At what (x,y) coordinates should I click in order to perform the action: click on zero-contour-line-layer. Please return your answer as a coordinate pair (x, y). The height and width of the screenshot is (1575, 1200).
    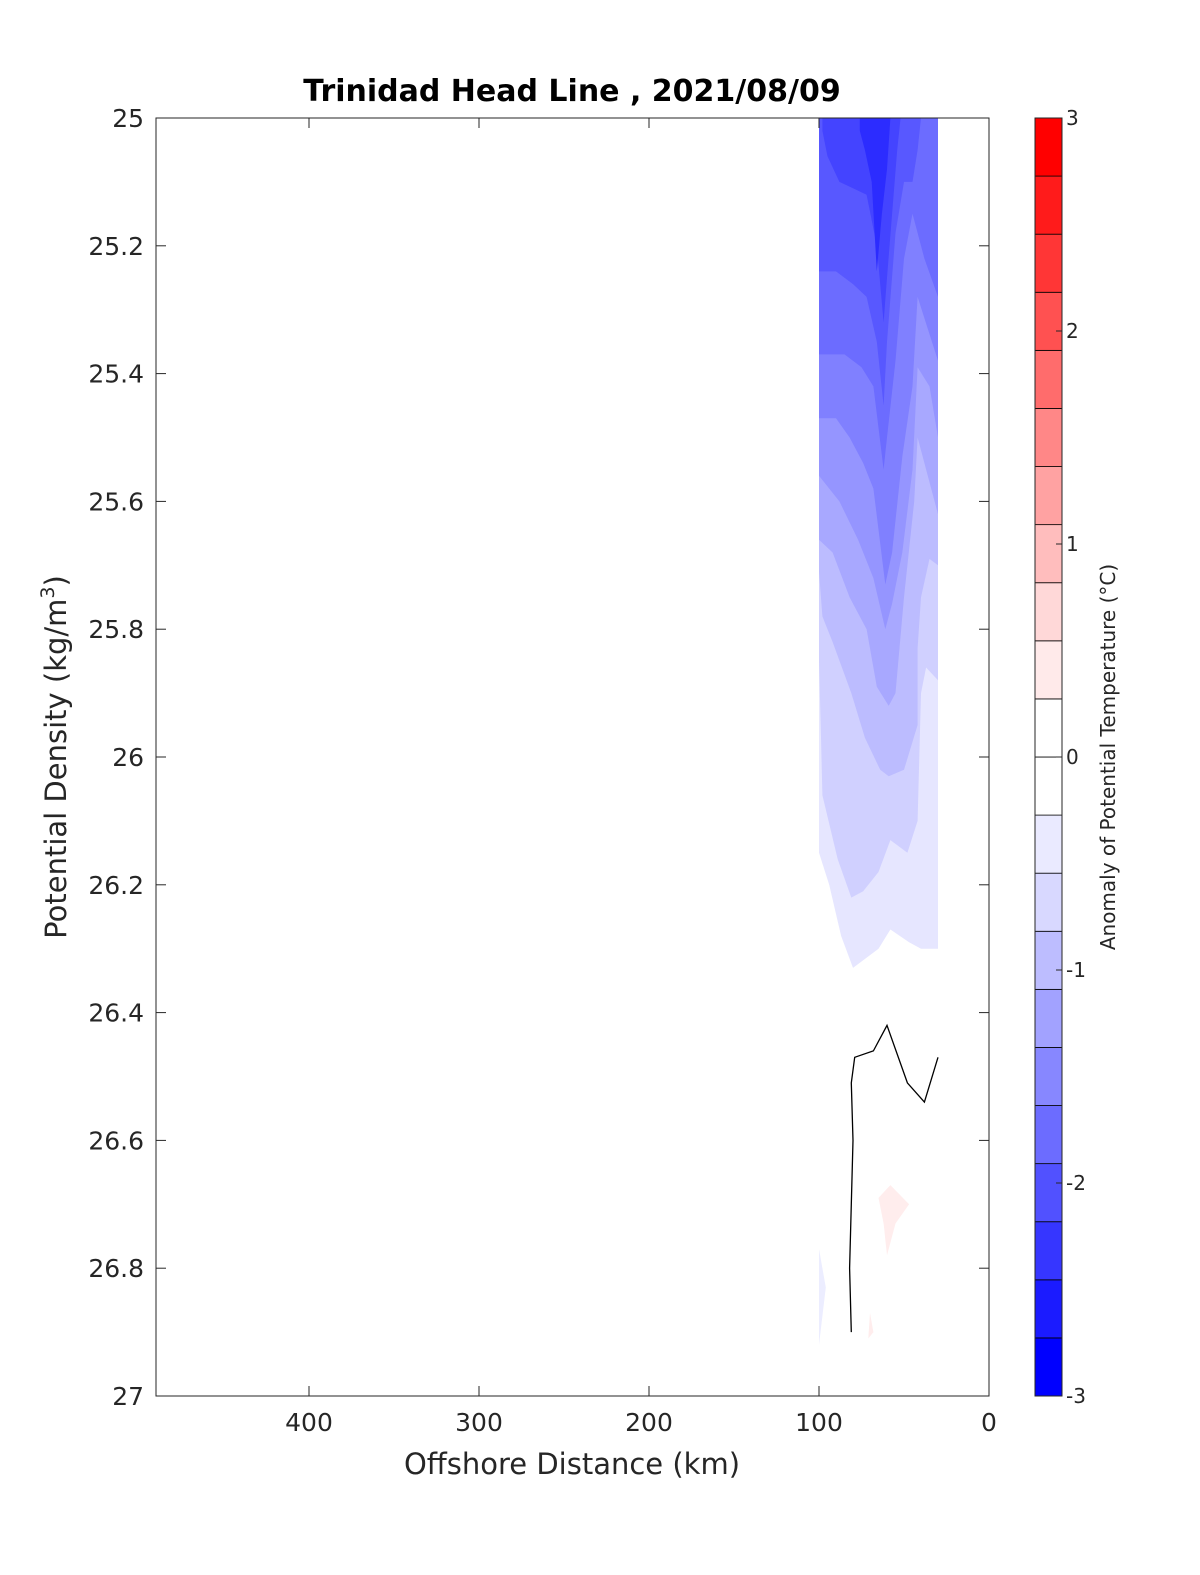
    Looking at the image, I should click on (893, 1178).